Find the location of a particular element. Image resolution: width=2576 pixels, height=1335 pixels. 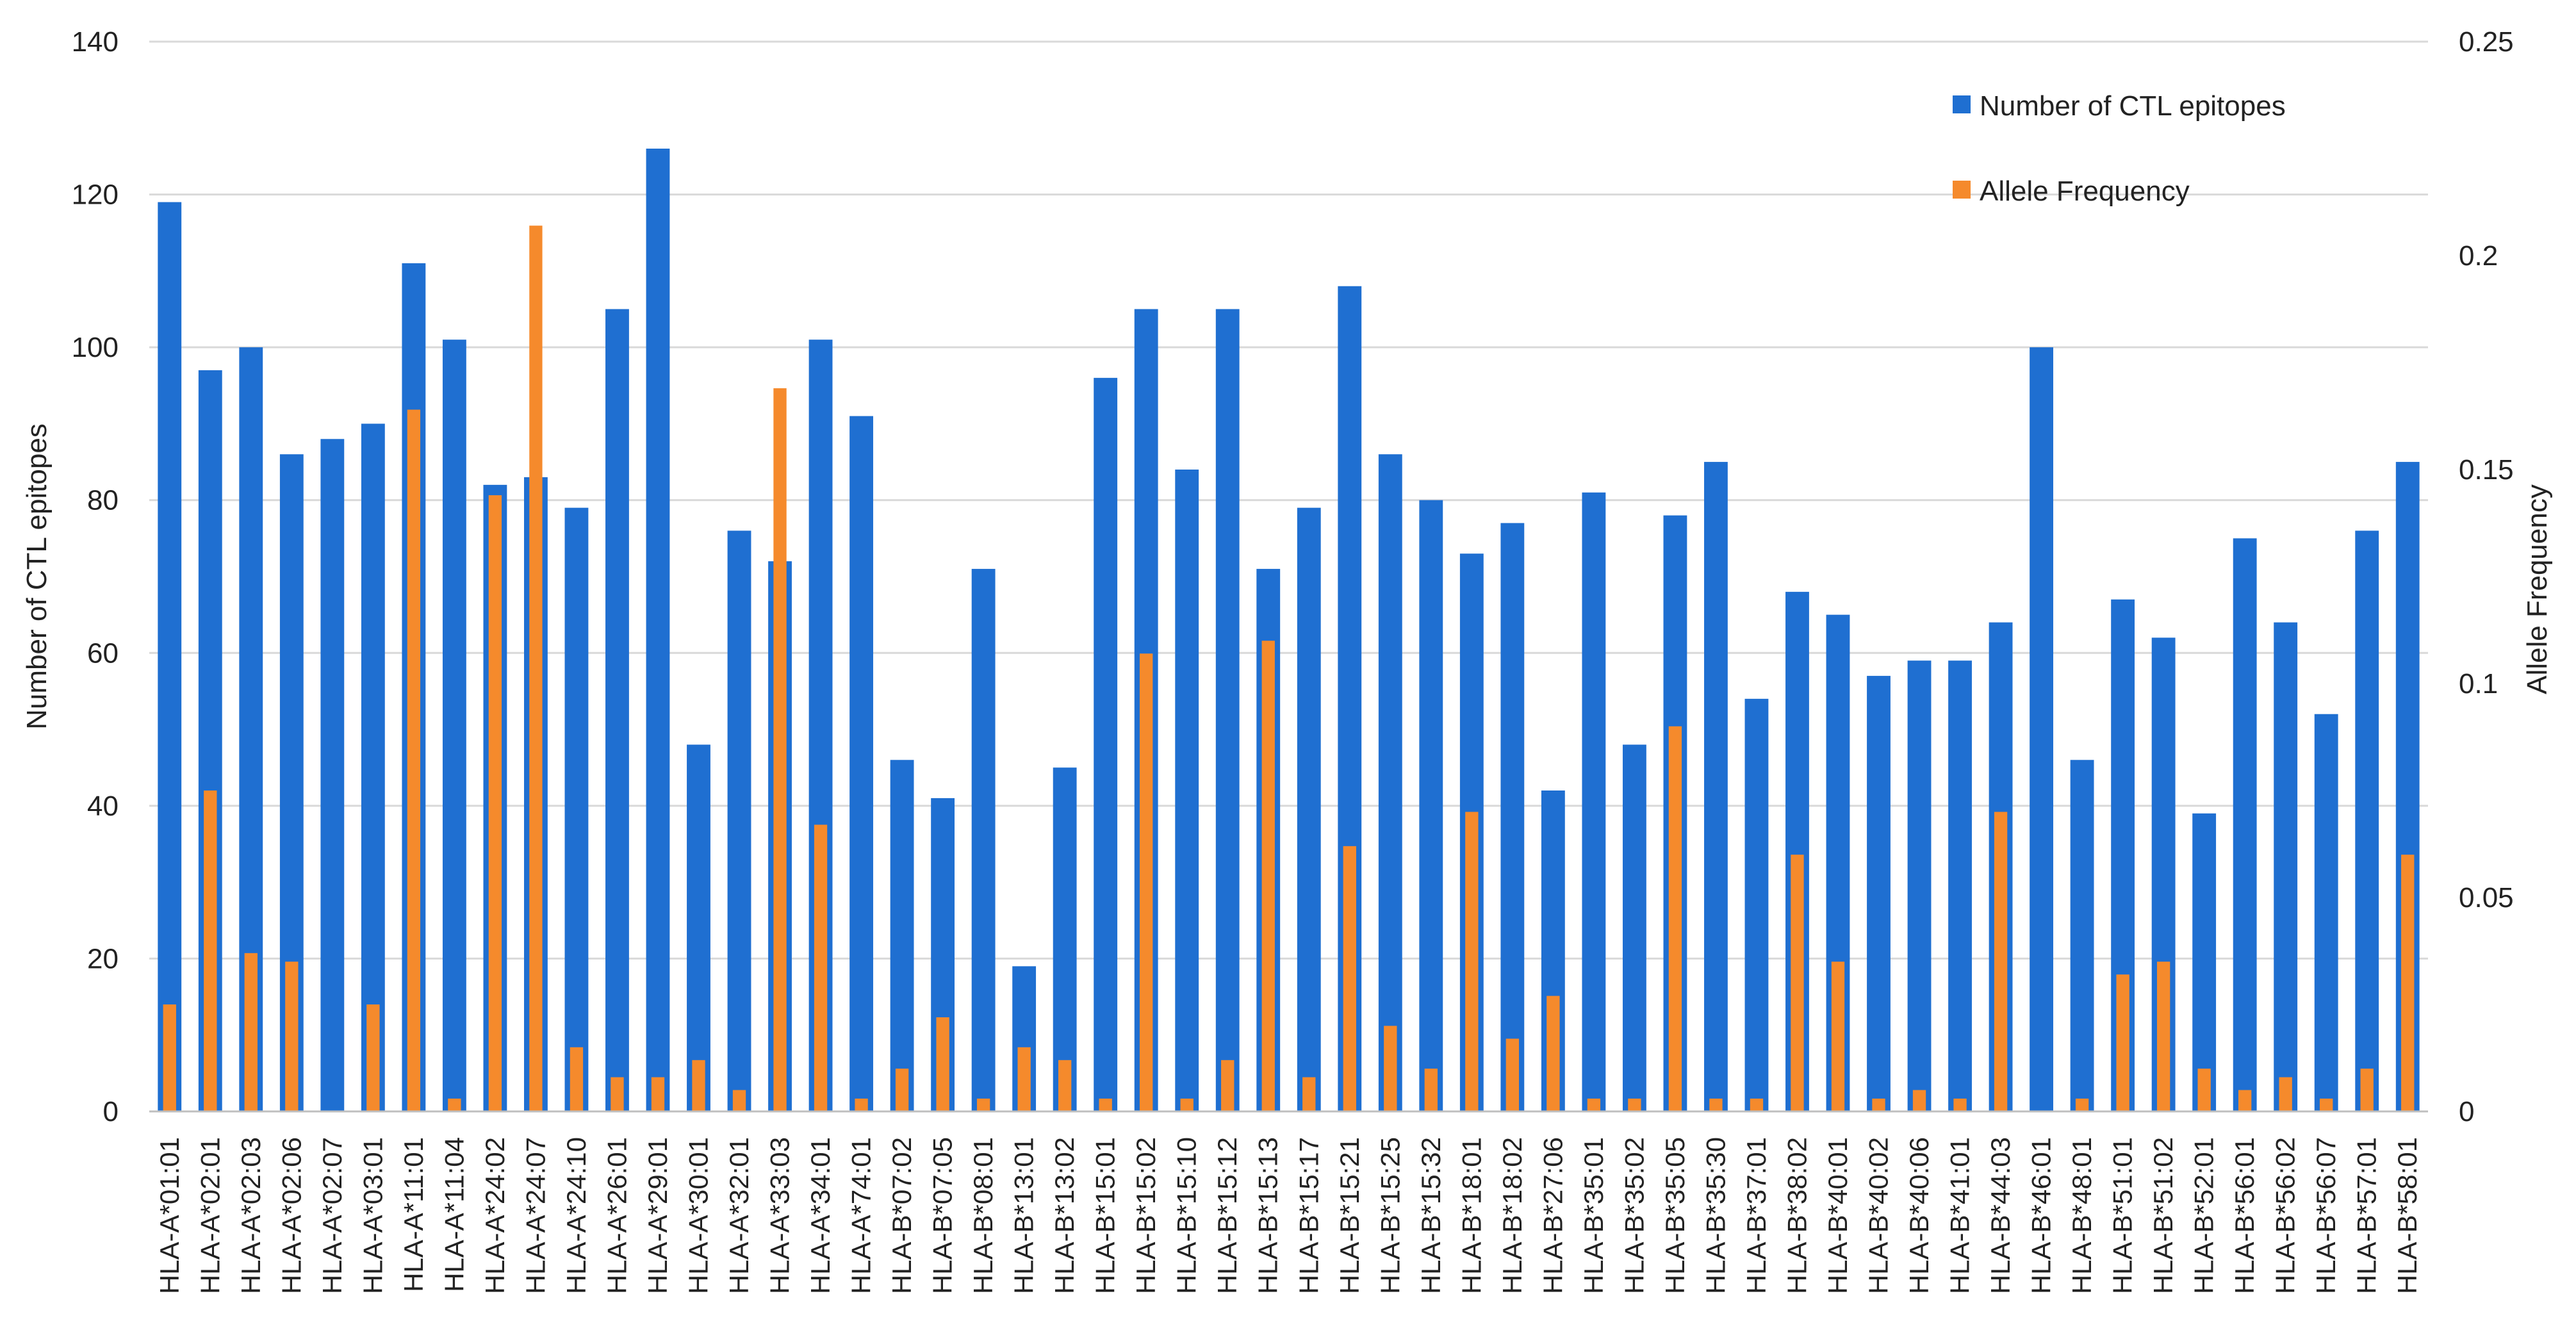

x-tick-label: HLA-A*33:03 is located at coordinates (780, 1215).